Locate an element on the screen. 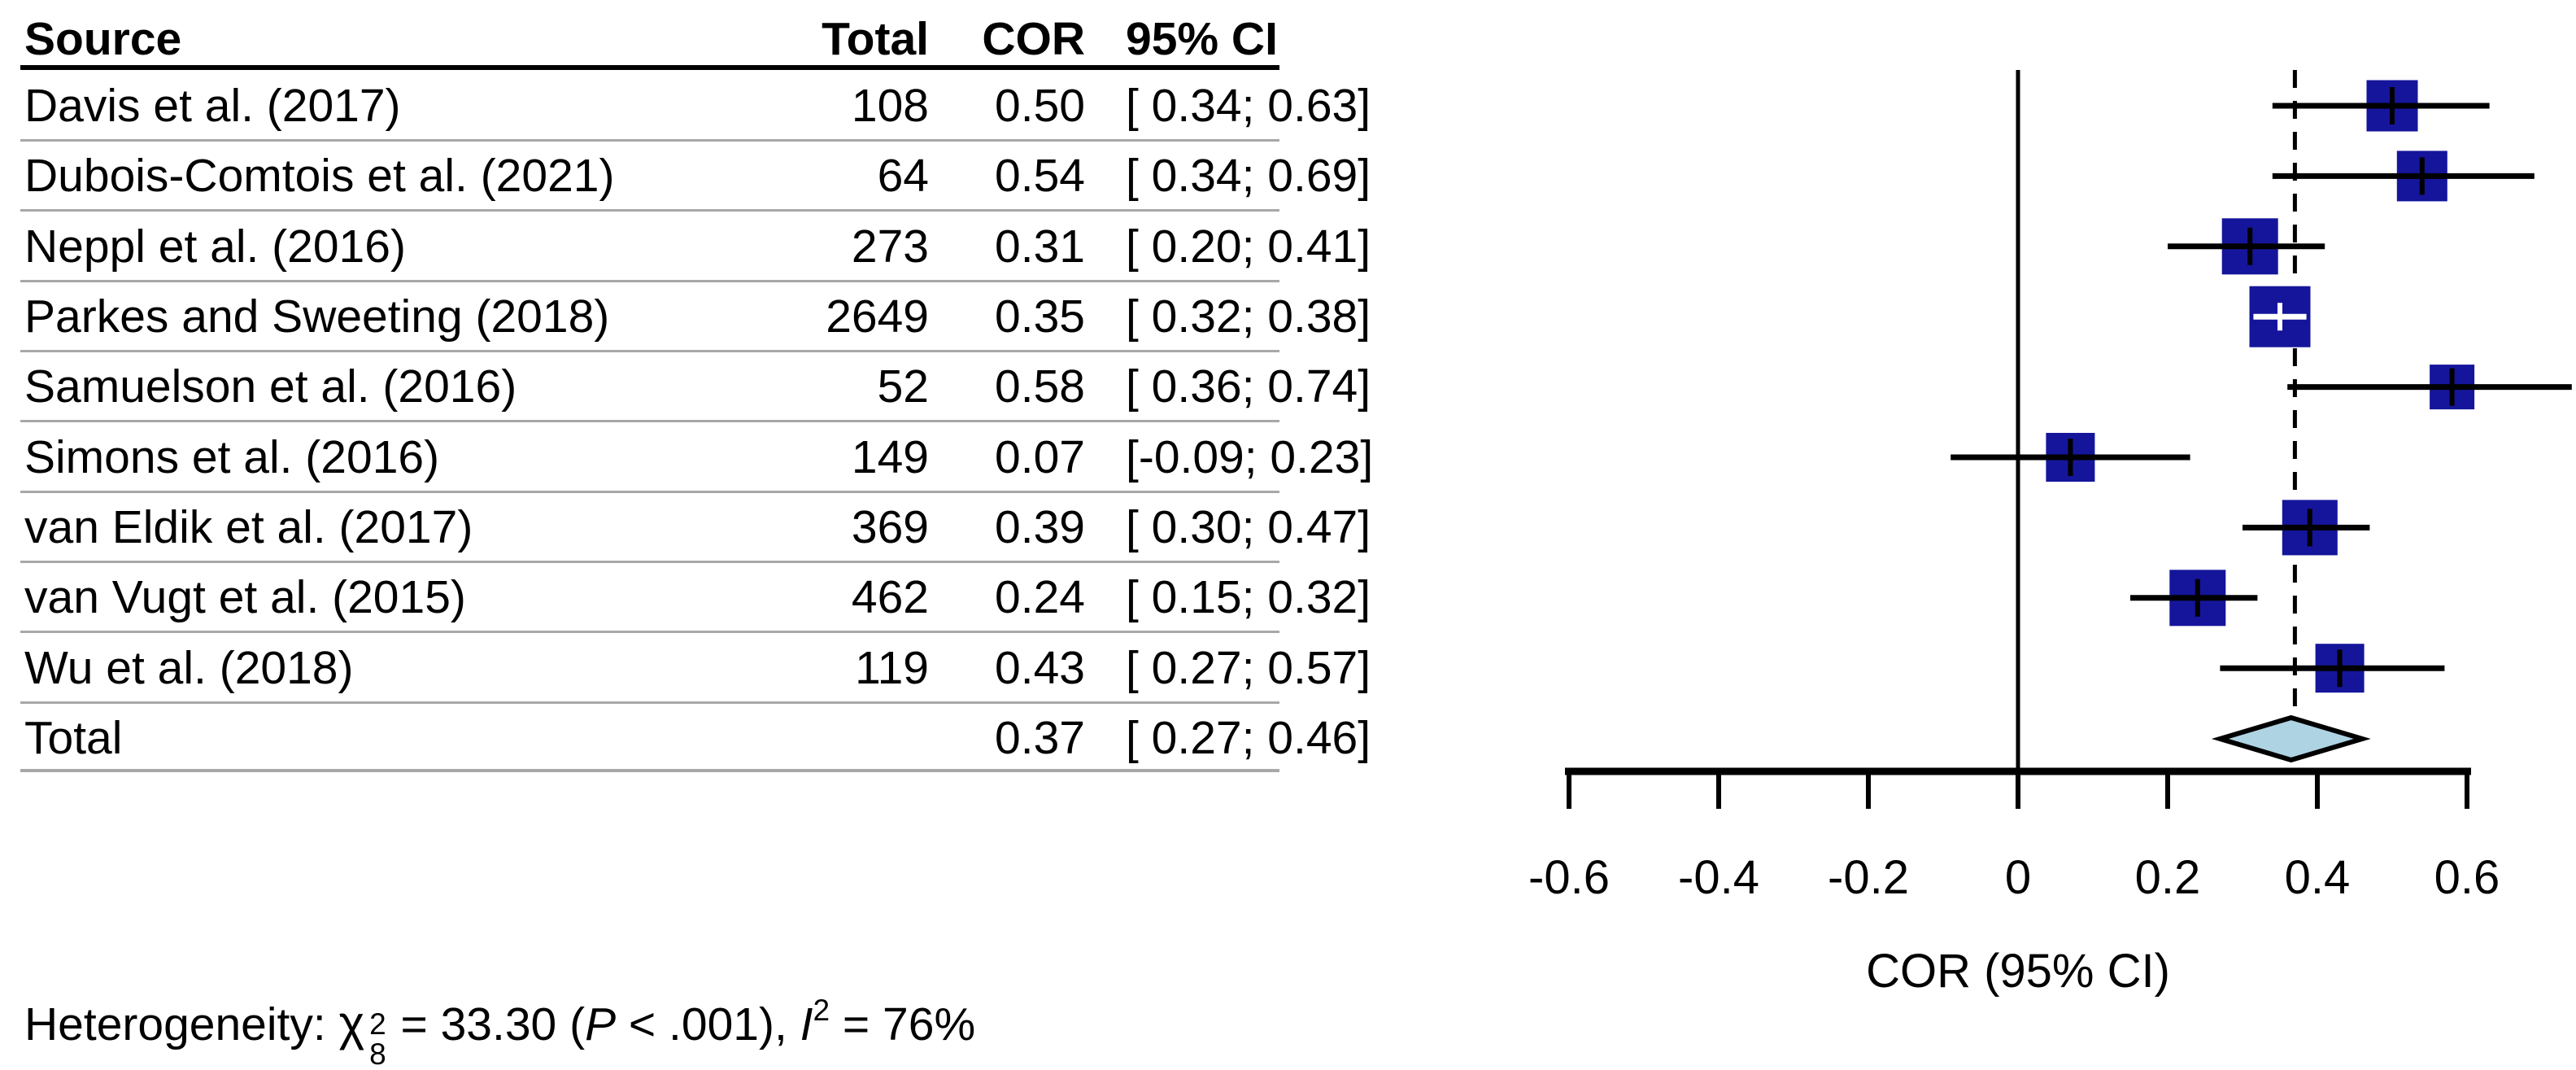 The width and height of the screenshot is (2576, 1070). chi-superscript: 2 is located at coordinates (377, 1024).